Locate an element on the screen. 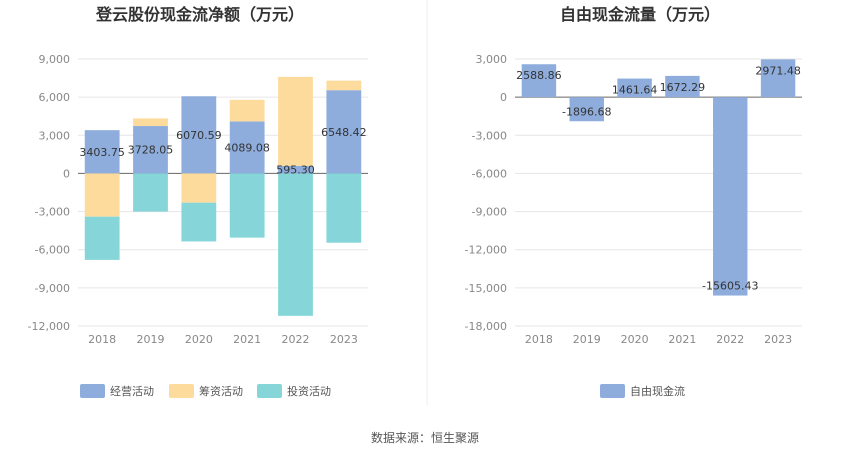 The width and height of the screenshot is (850, 463). y-tick-label-1-4: -9,000 is located at coordinates (489, 212).